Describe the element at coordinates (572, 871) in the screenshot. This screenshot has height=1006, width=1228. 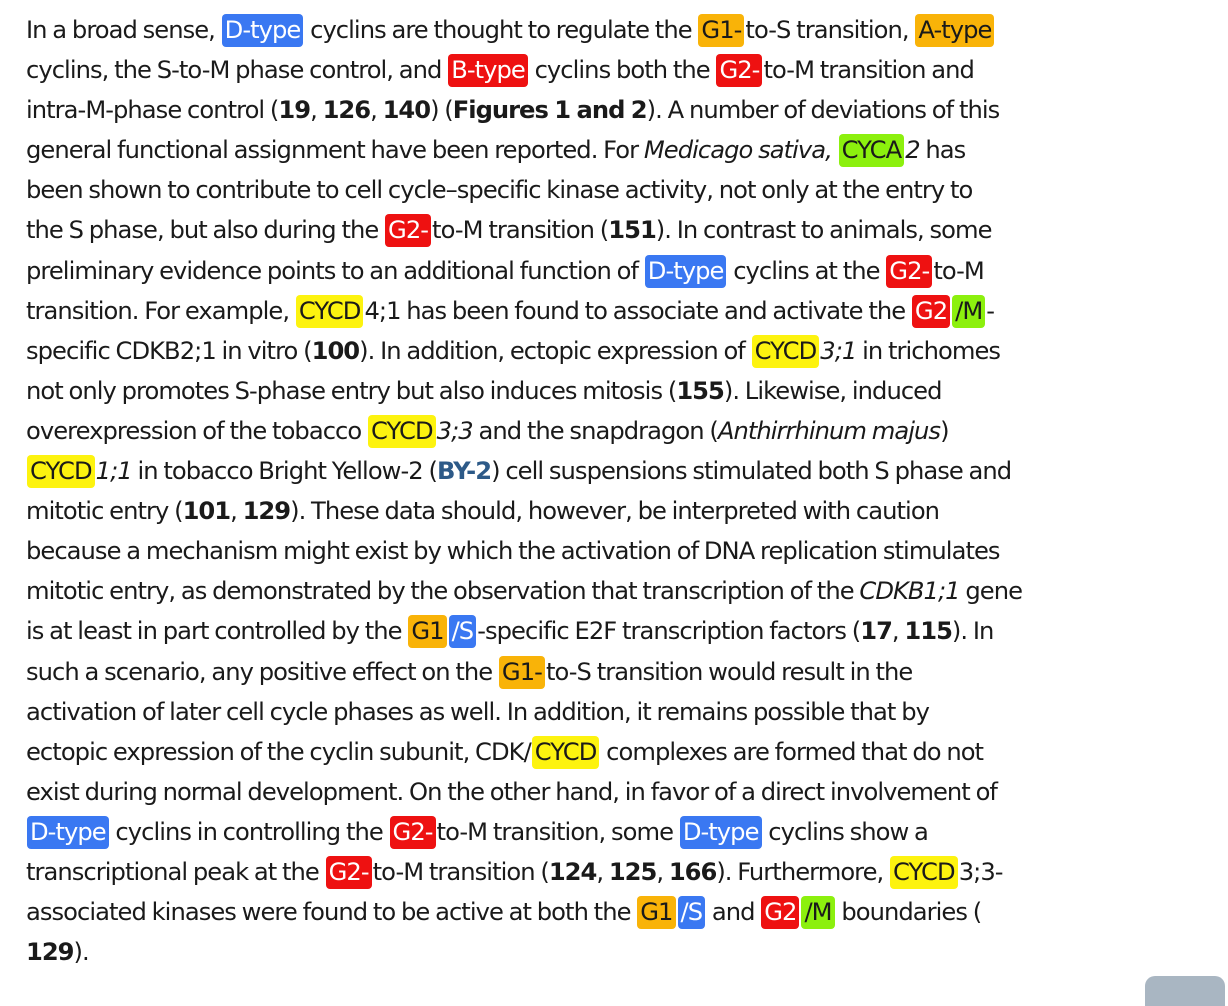
I see `reference-citation: 124` at that location.